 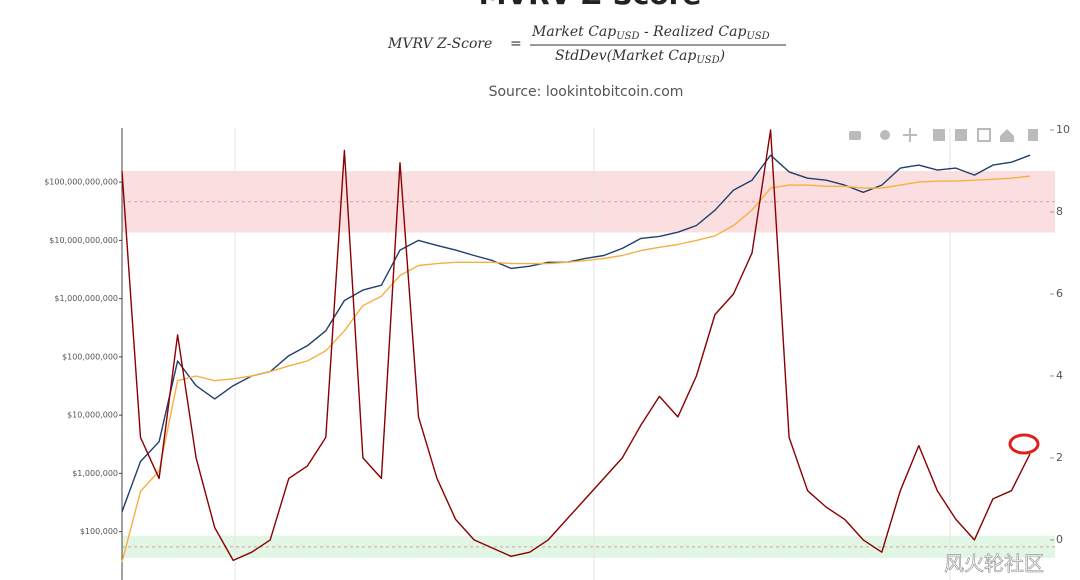 What do you see at coordinates (81, 182) in the screenshot?
I see `y-tick-label: $100,000,000,000` at bounding box center [81, 182].